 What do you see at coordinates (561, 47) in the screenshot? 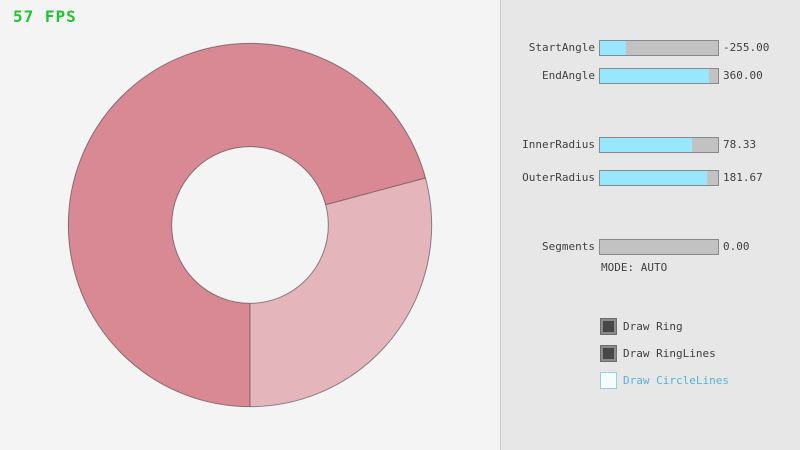
I see `startangle-label: StartAngle` at bounding box center [561, 47].